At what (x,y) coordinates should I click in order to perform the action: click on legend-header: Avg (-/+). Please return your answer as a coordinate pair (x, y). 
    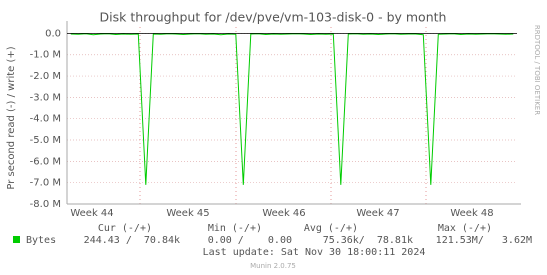
    Looking at the image, I should click on (331, 228).